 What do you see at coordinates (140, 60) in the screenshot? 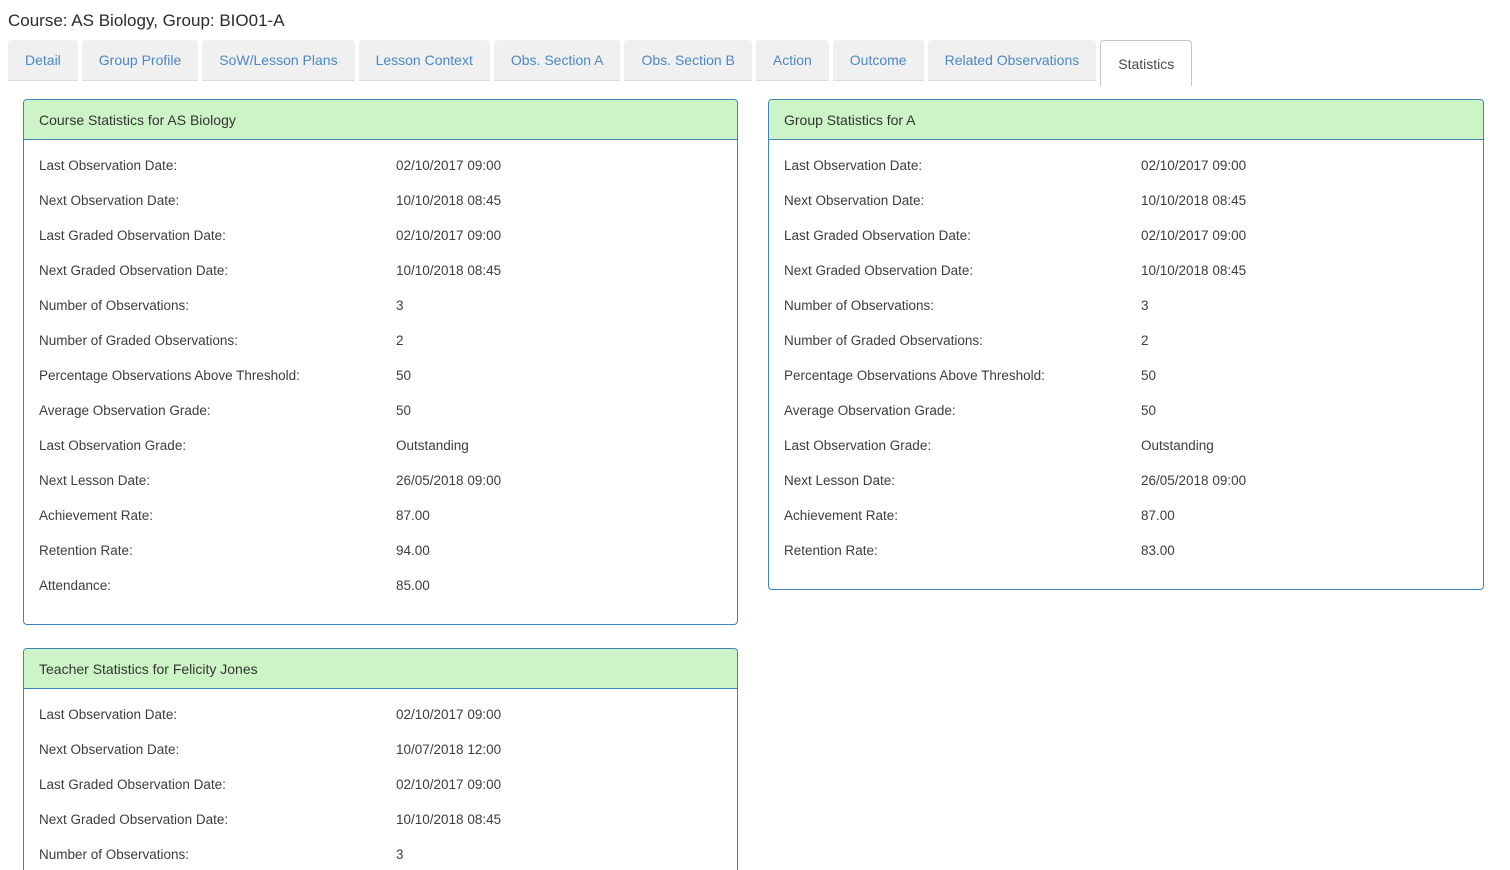
I see `tab-group-profile: Group Profile` at bounding box center [140, 60].